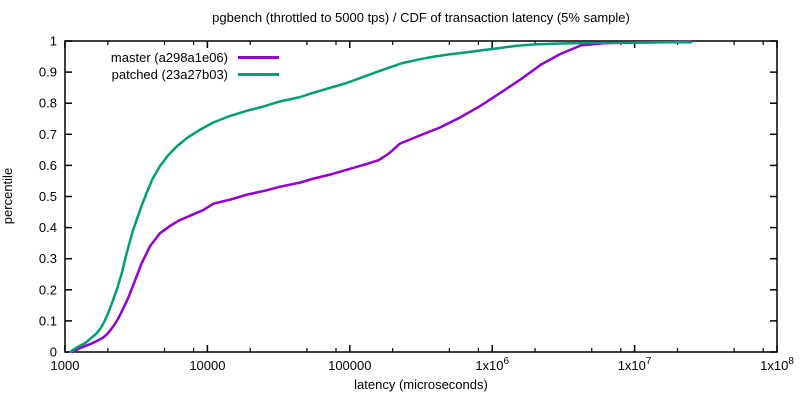 Image resolution: width=800 pixels, height=400 pixels. Describe the element at coordinates (492, 364) in the screenshot. I see `x-tick-label: 1x10⁶` at that location.